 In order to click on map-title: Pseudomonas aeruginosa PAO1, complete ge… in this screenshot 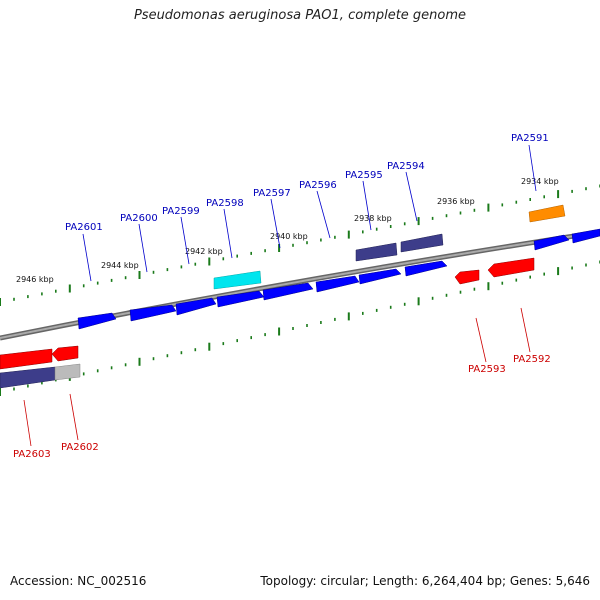, I will do `click(300, 15)`.